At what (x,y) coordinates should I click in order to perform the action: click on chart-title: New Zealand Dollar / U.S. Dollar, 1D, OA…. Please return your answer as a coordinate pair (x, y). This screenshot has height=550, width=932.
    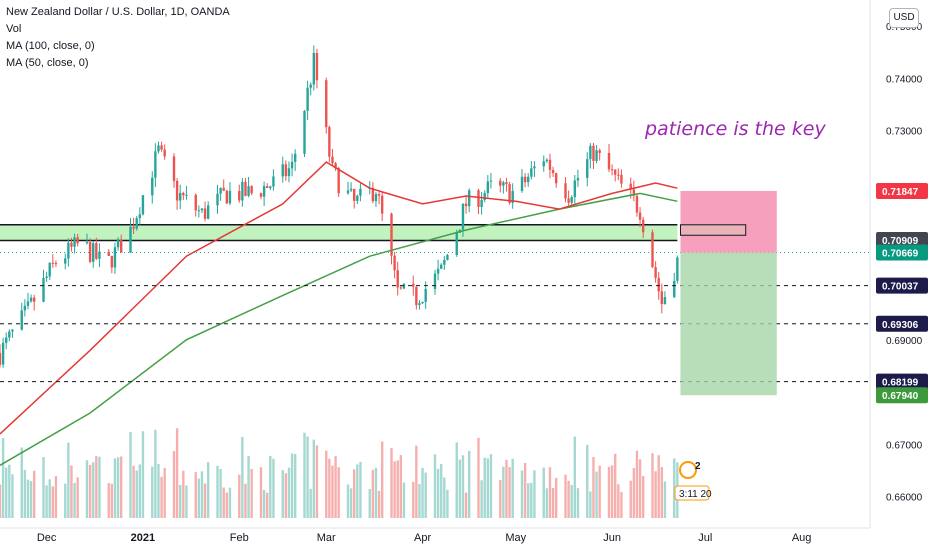
    Looking at the image, I should click on (118, 12).